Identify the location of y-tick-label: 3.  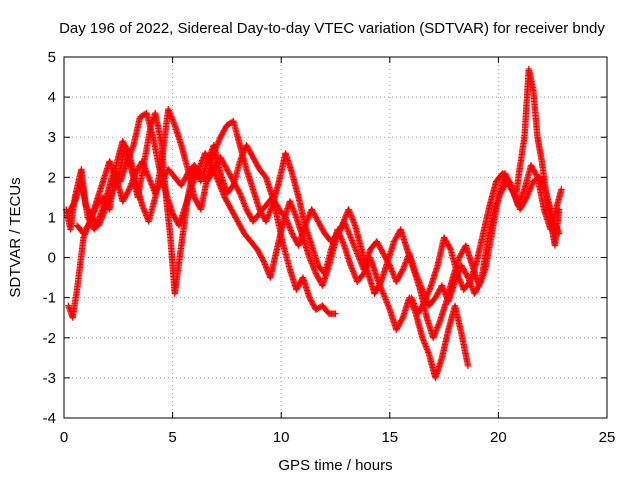
(52, 137).